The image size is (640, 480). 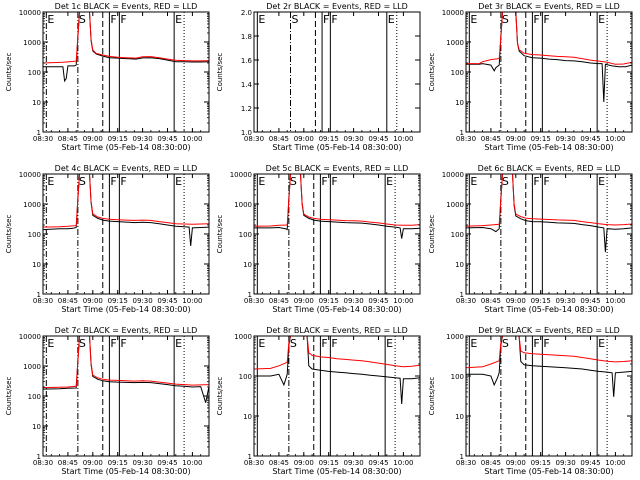 I want to click on chart-title: Det 6c BLACK = Events, RED = LLD, so click(x=549, y=168).